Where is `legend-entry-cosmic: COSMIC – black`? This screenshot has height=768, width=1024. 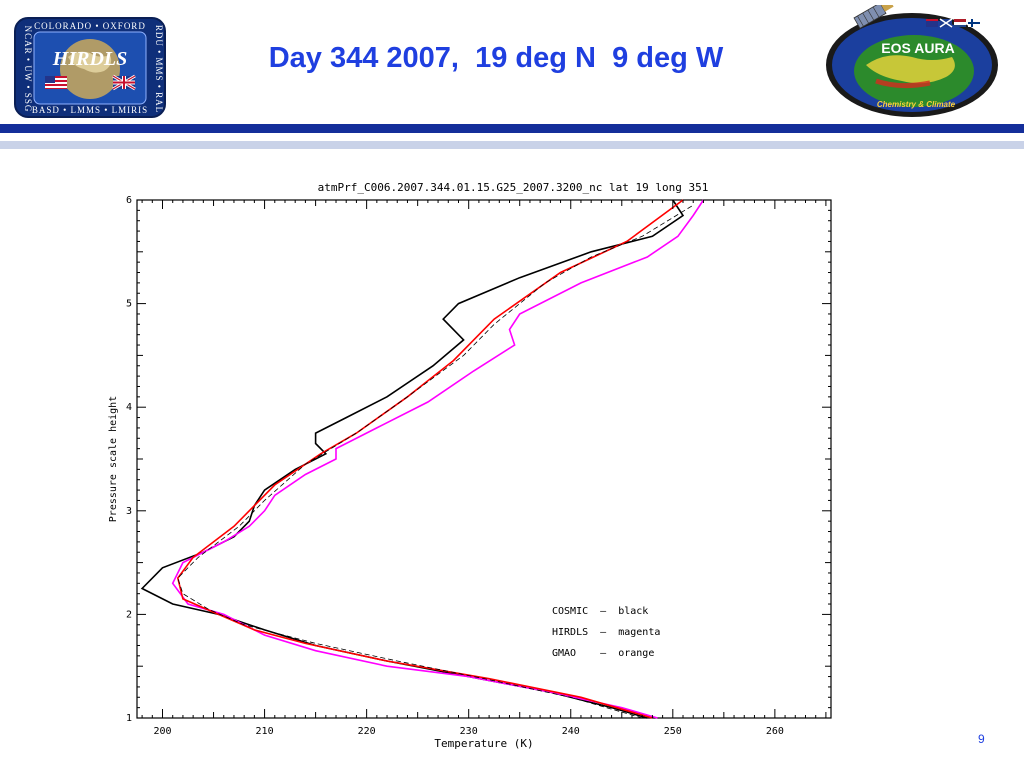 legend-entry-cosmic: COSMIC – black is located at coordinates (600, 611).